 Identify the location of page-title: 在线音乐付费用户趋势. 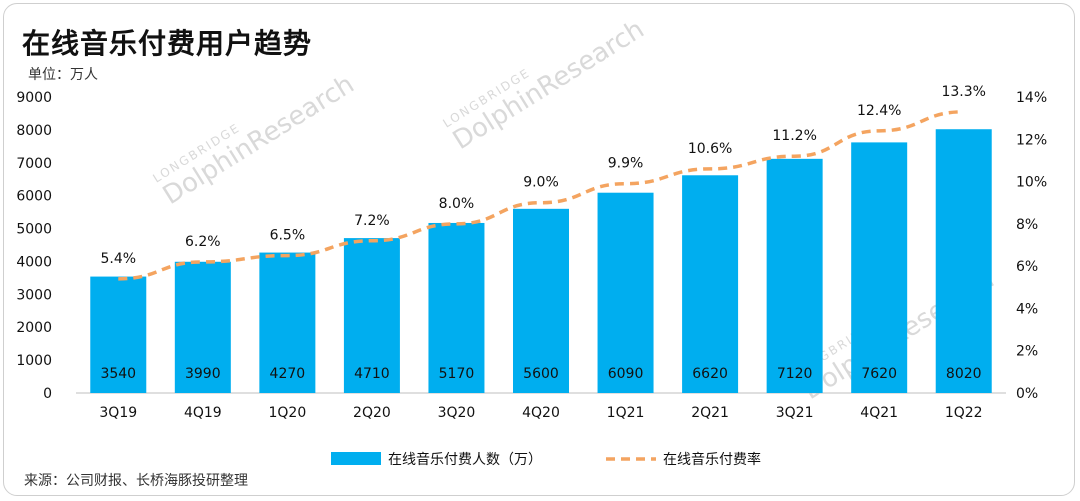
(167, 43).